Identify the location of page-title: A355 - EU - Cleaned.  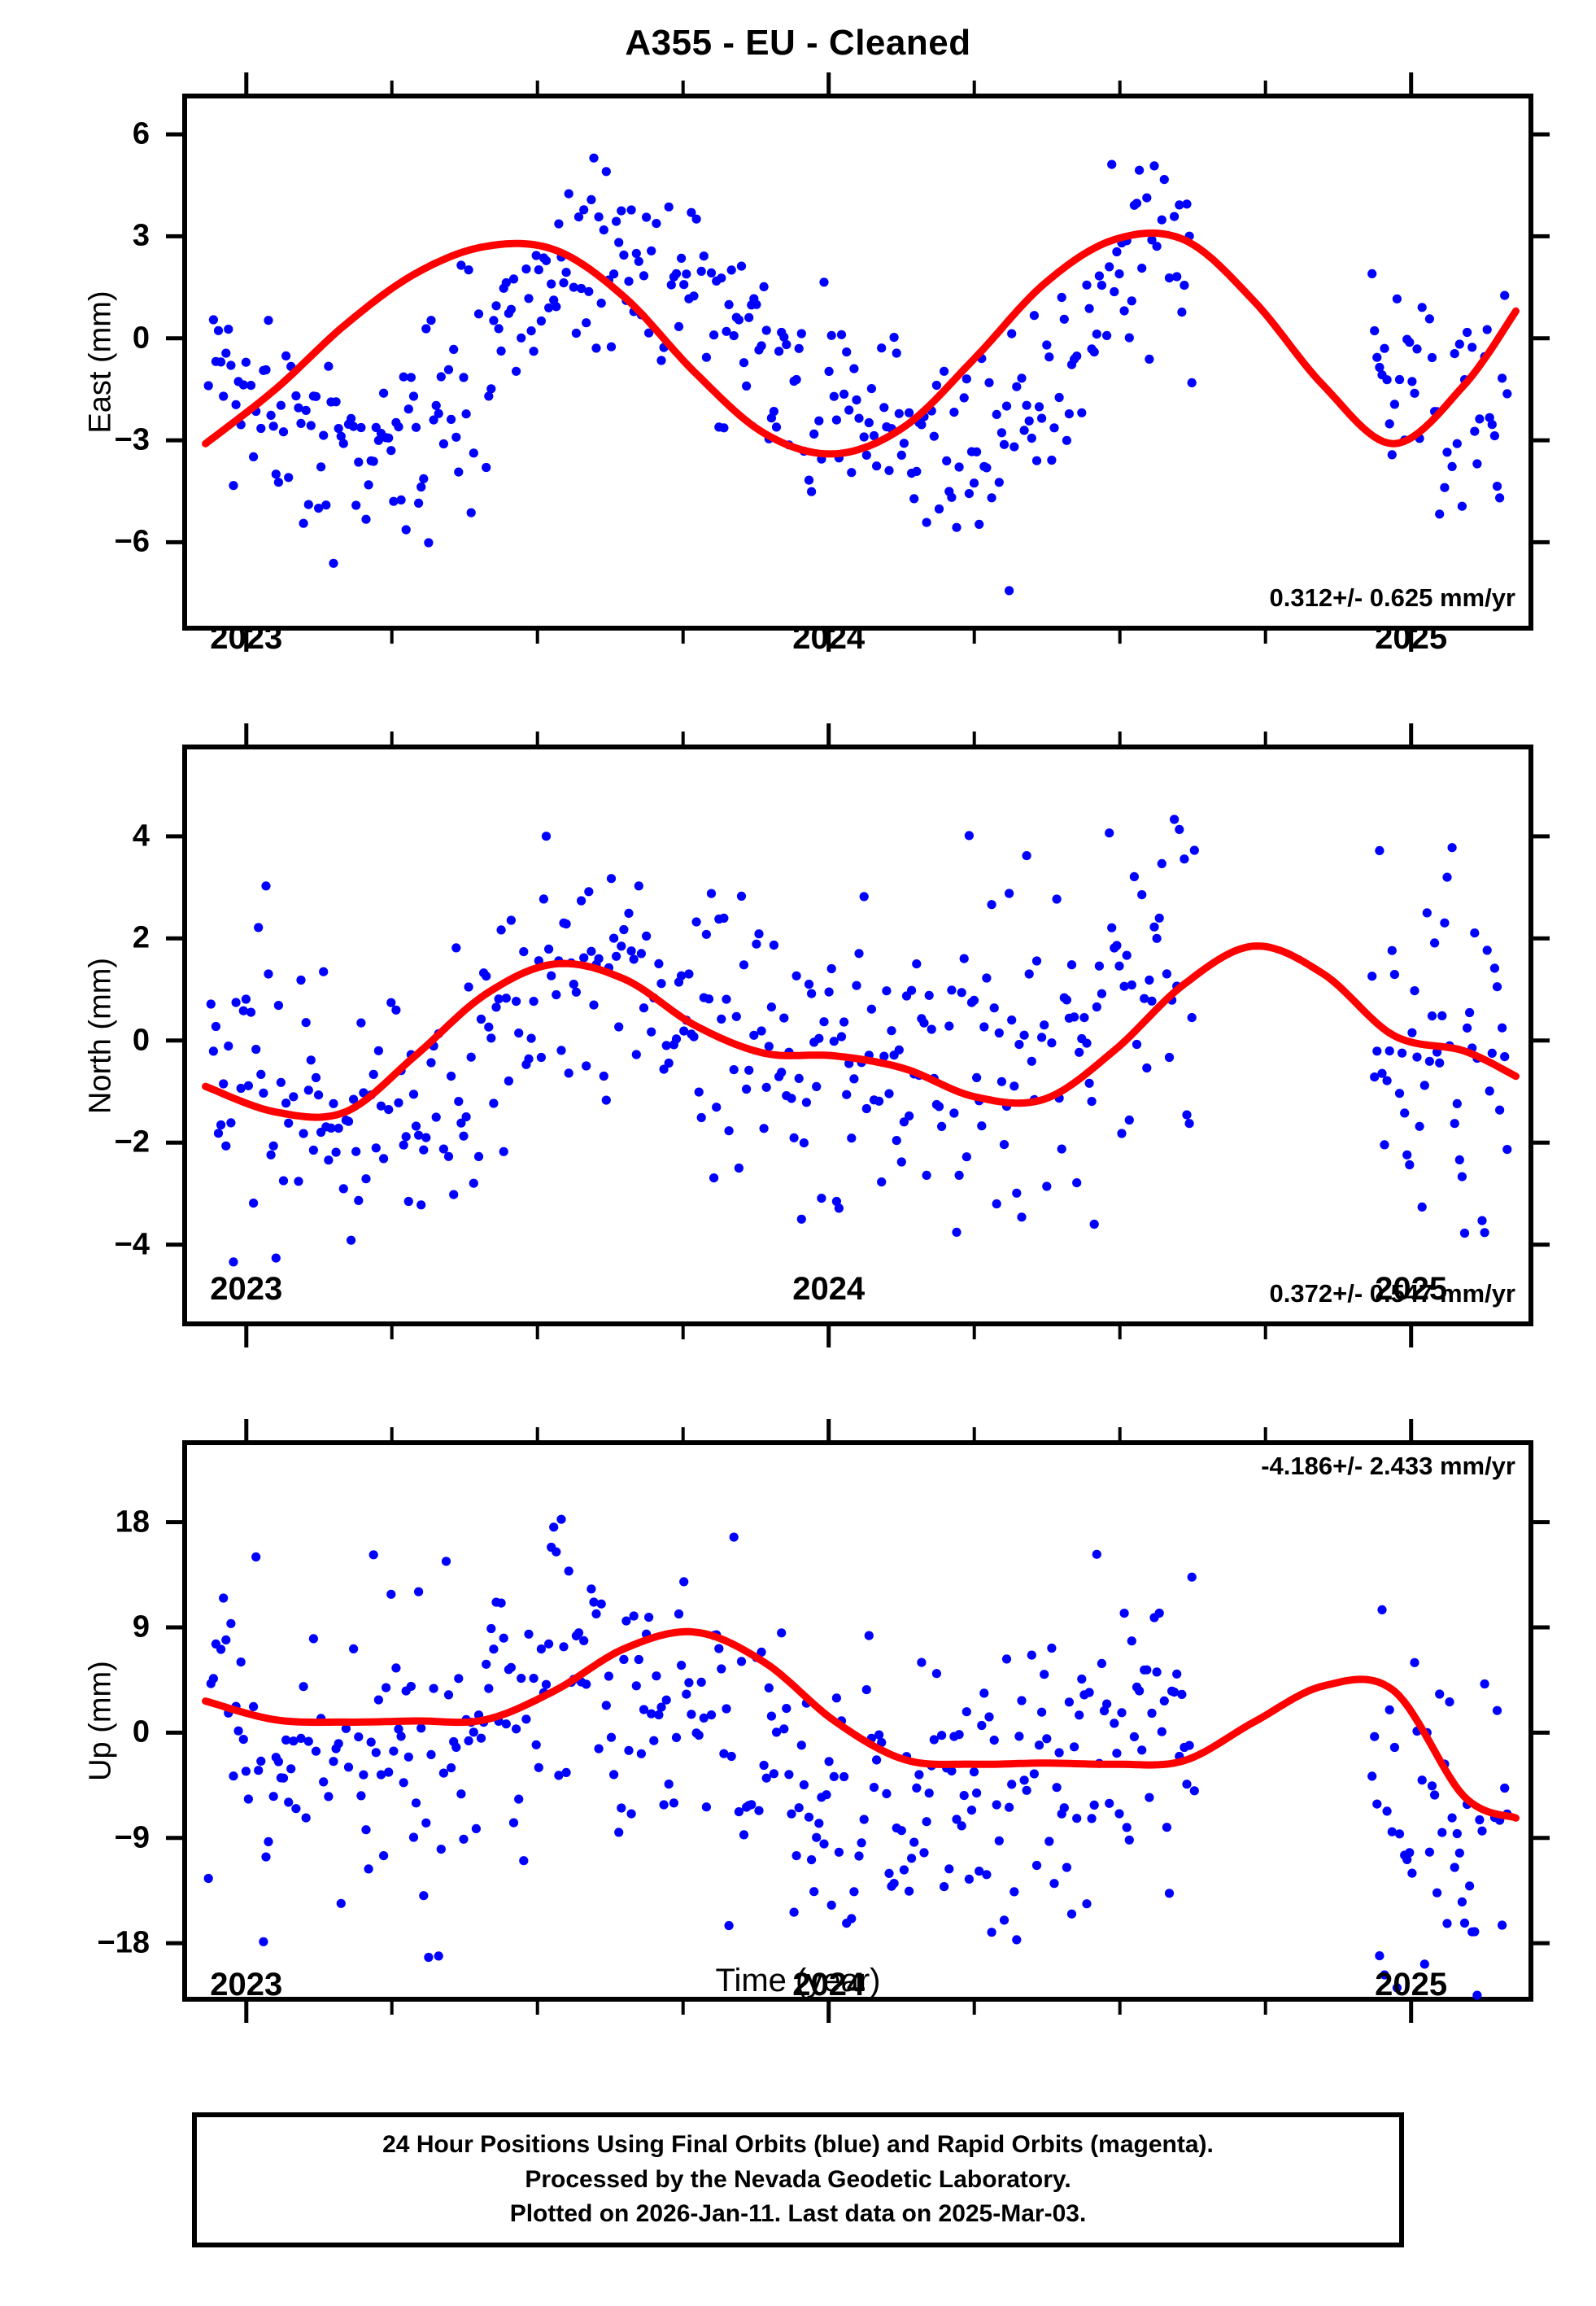
(798, 43).